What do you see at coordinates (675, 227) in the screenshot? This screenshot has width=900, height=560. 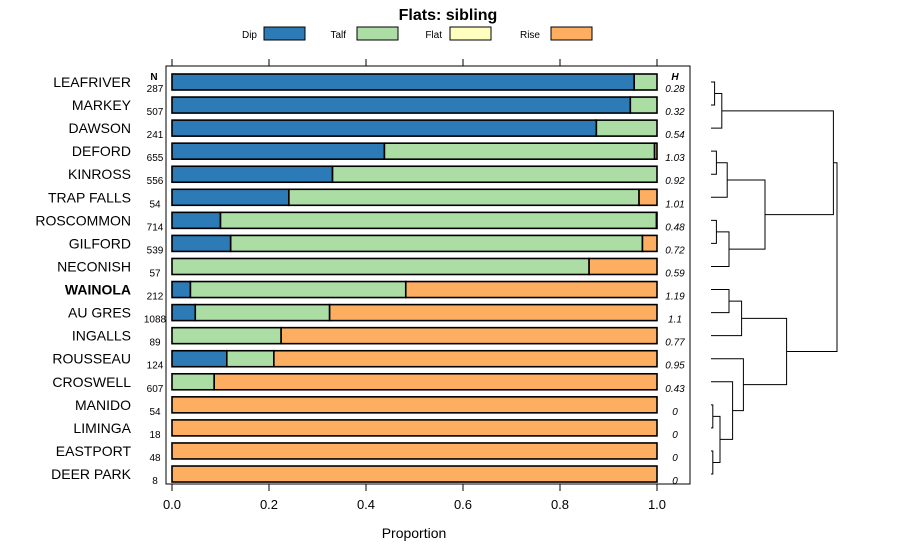 I see `h-value-roscommon: 0.48` at bounding box center [675, 227].